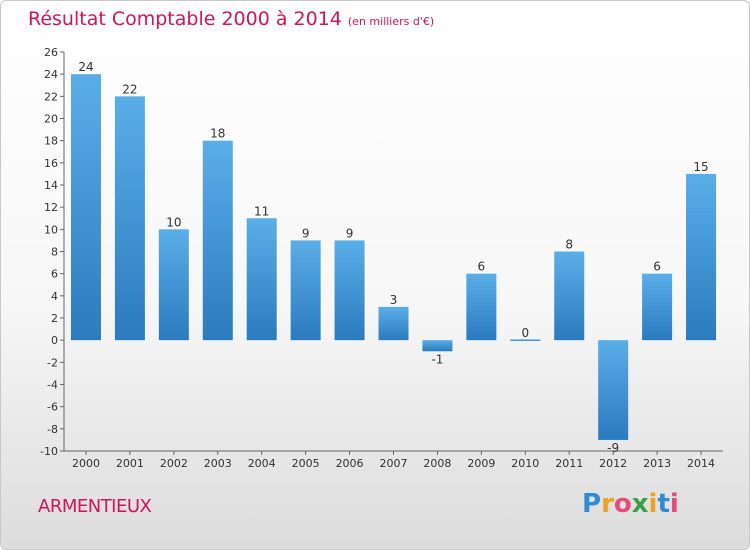 This screenshot has height=550, width=750. I want to click on x-tick-label: 2000, so click(86, 463).